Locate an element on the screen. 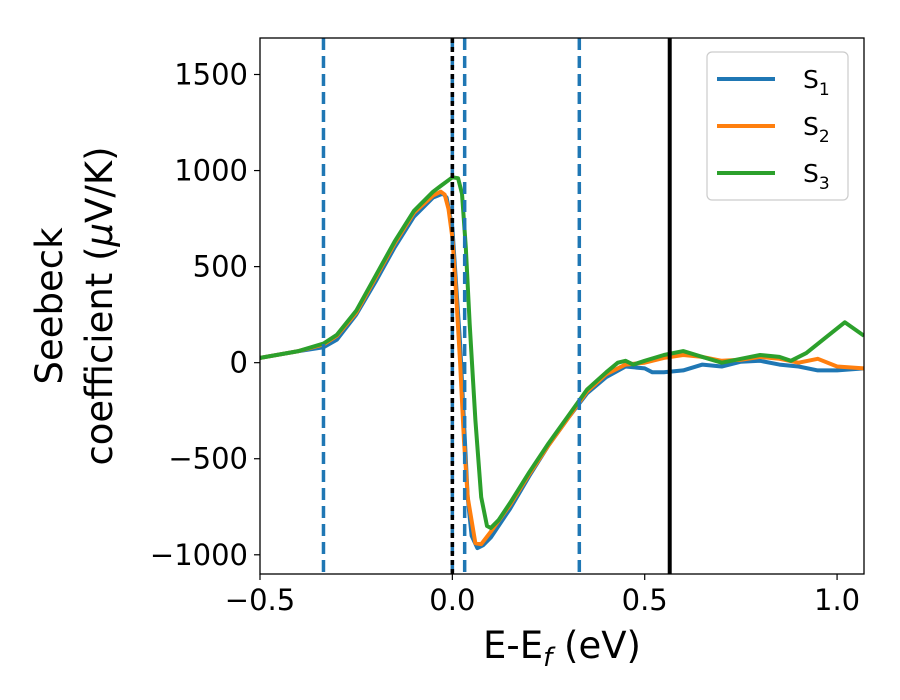 This screenshot has height=700, width=900. legend-box is located at coordinates (777, 126).